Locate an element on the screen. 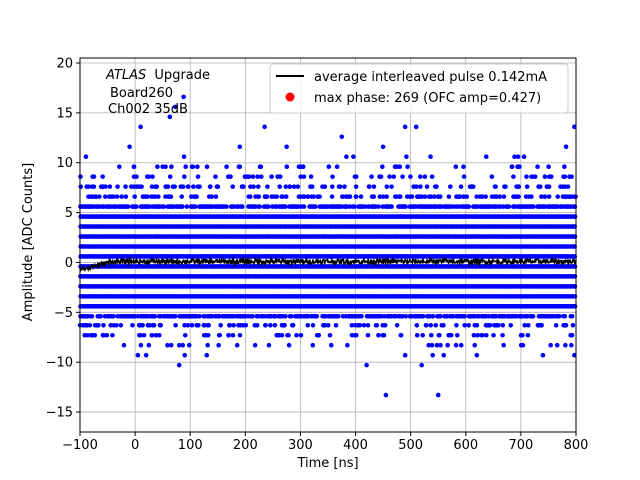 This screenshot has height=480, width=640. y-tick-label: 15 is located at coordinates (64, 113).